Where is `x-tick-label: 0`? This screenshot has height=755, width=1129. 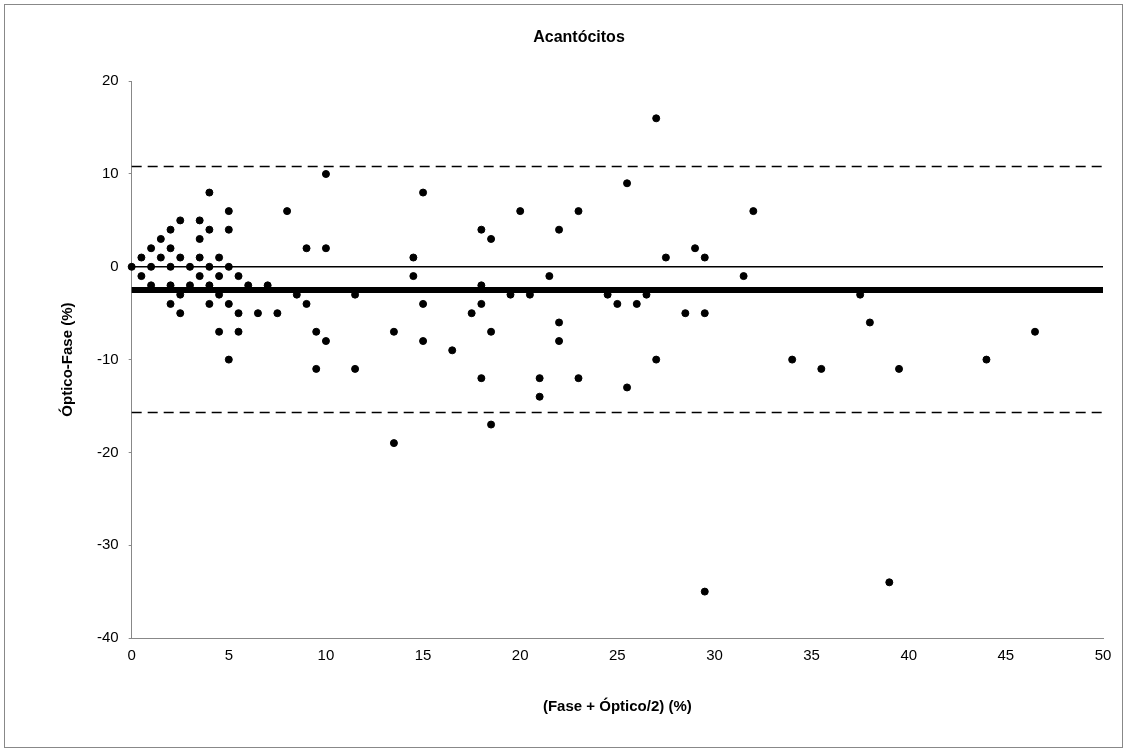
x-tick-label: 0 is located at coordinates (131, 655).